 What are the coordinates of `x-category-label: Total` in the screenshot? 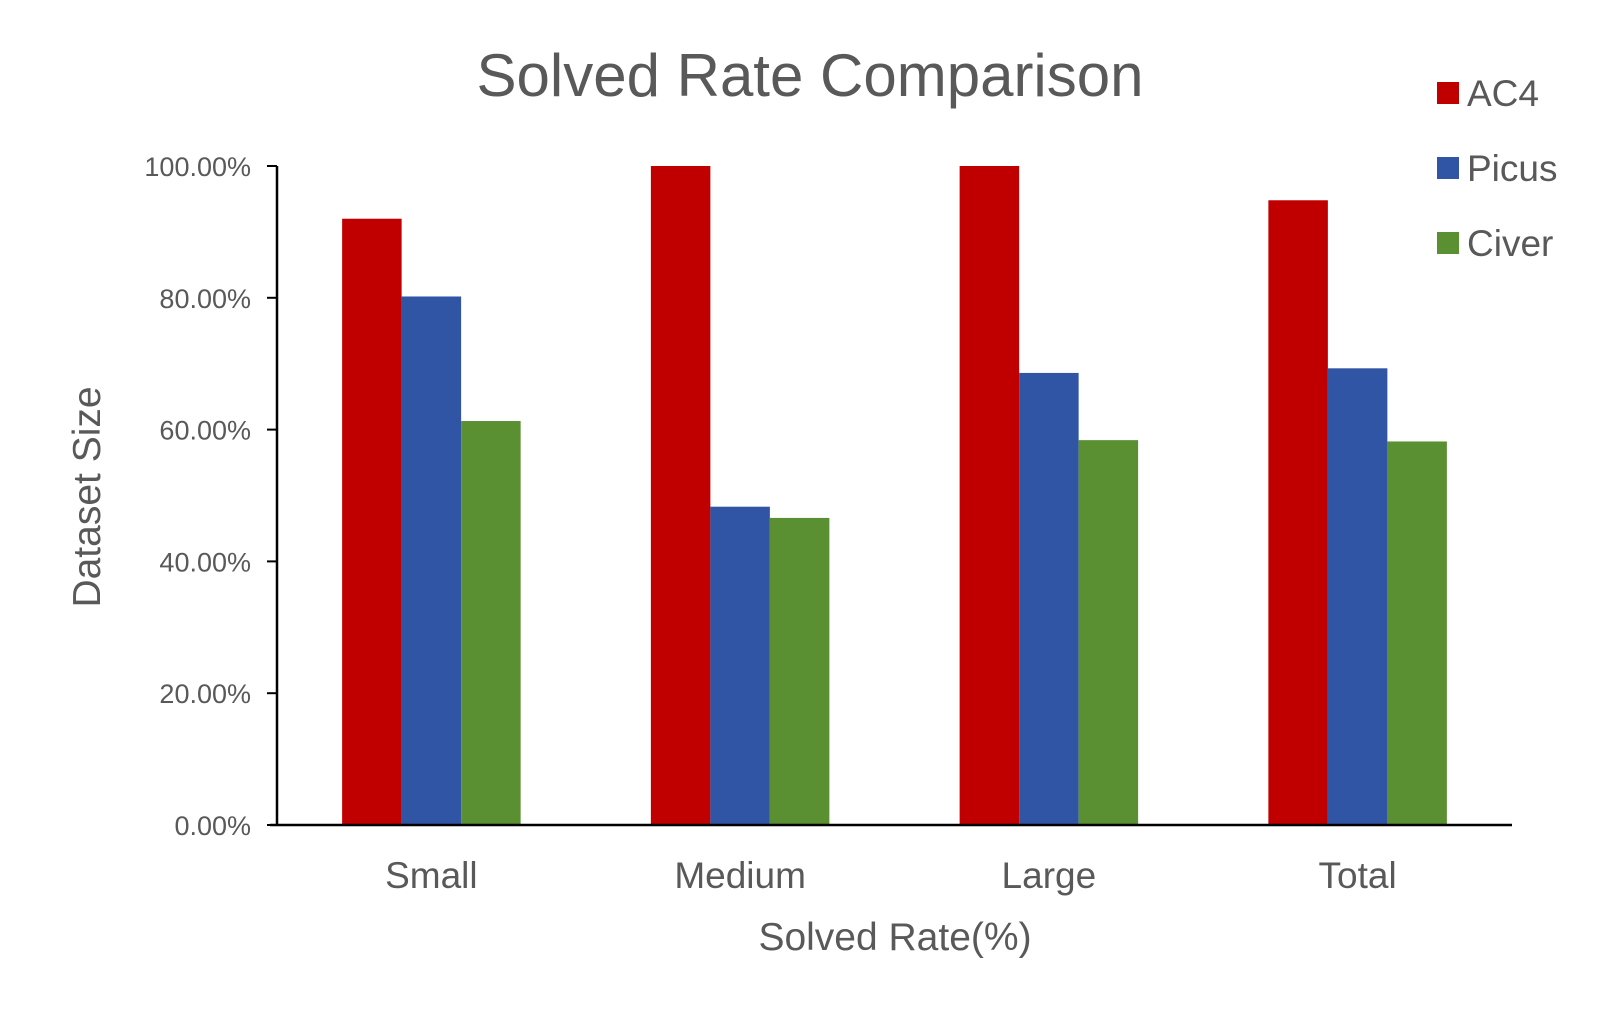 It's located at (1358, 875).